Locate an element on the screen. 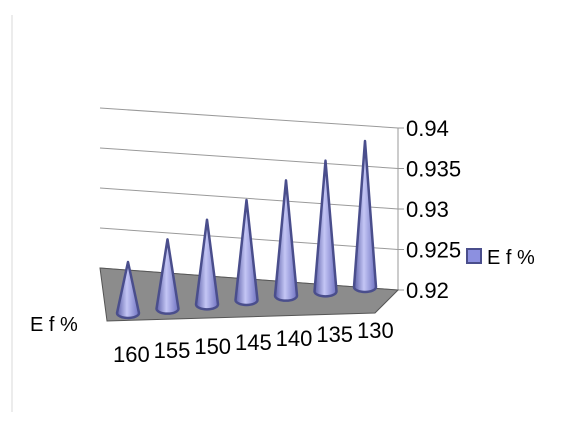 This screenshot has width=564, height=428. x-tick-label: 160 is located at coordinates (131, 354).